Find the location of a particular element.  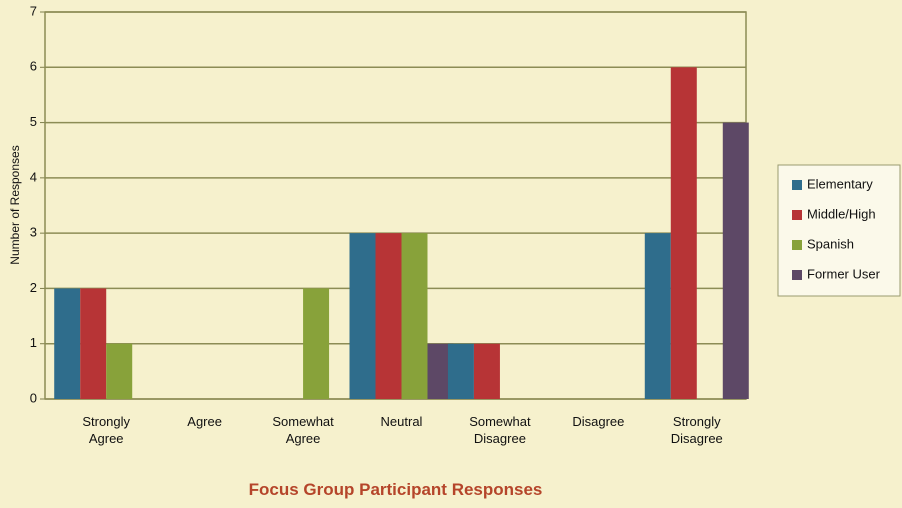

legend-label: Middle/High is located at coordinates (841, 213).